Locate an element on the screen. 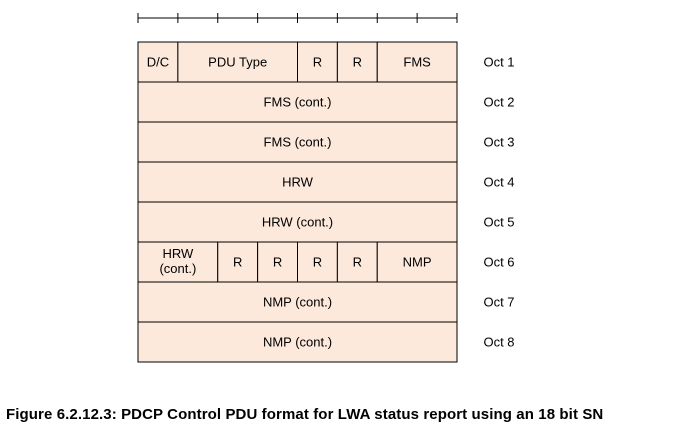  octet-label: Oct 8 is located at coordinates (498, 342).